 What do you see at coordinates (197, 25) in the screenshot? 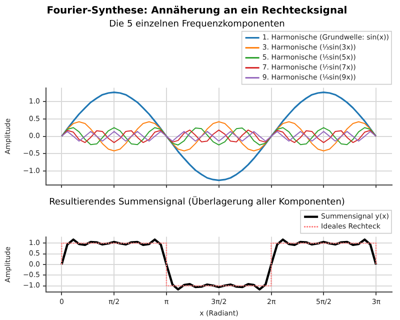
I see `chart-subtitle: Die 5 einzelnen Frequenzkomponenten` at bounding box center [197, 25].